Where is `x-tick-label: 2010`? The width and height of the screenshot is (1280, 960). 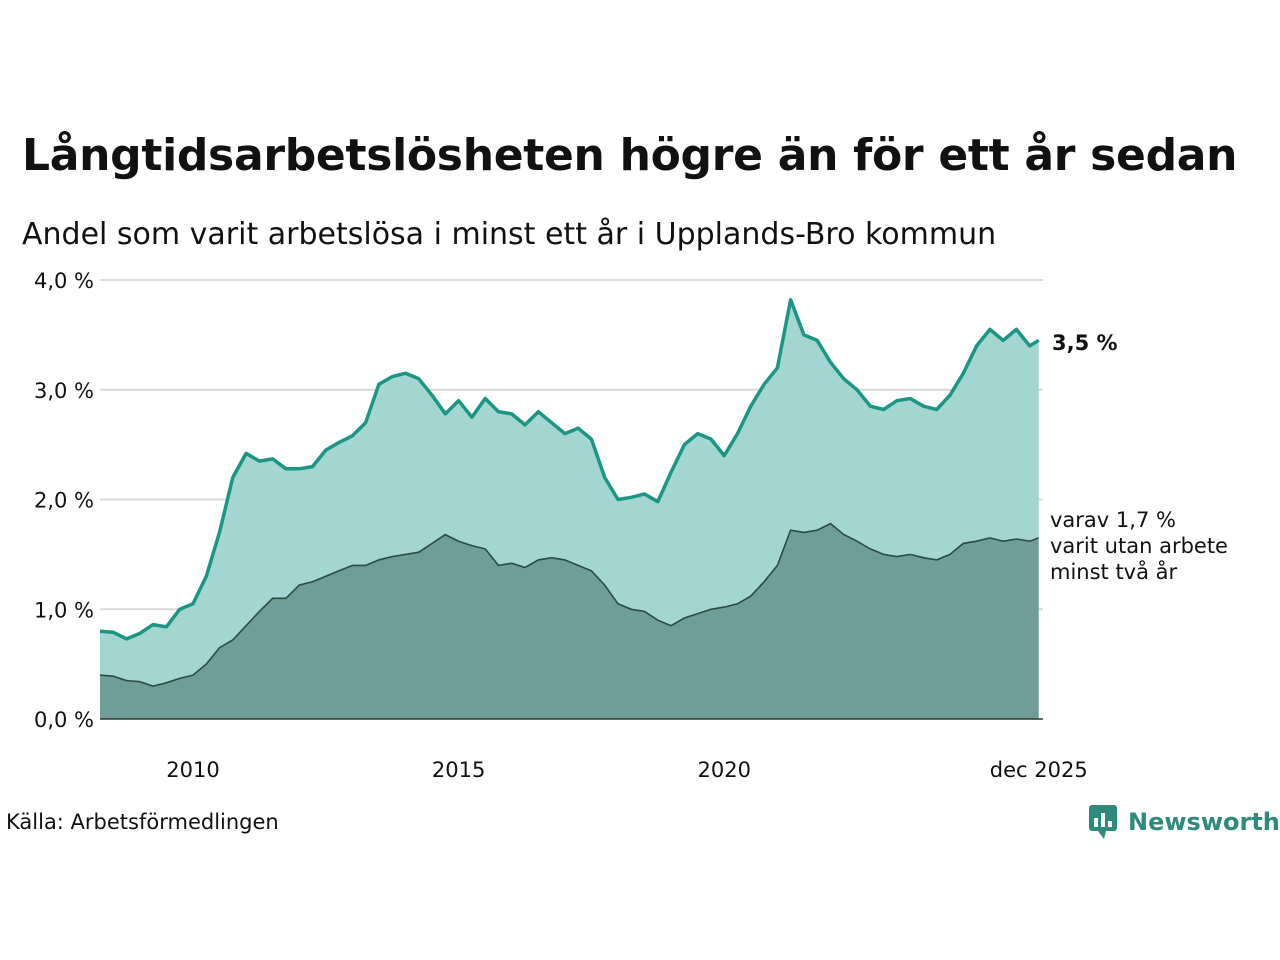
x-tick-label: 2010 is located at coordinates (192, 770).